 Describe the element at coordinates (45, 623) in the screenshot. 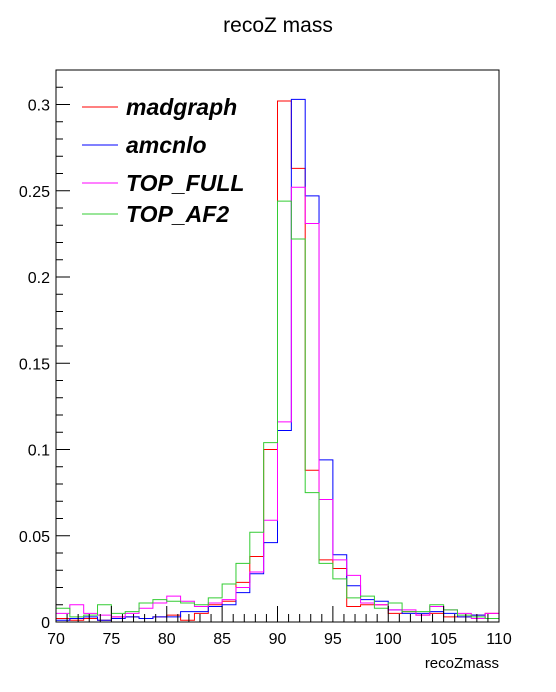

I see `y-tick-label: 0` at that location.